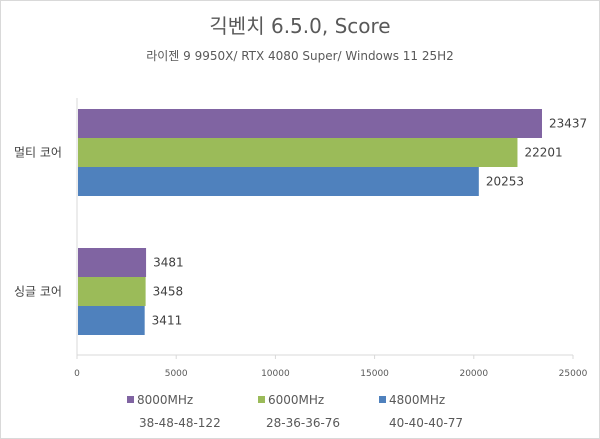 The image size is (600, 439). I want to click on data-label: 3458, so click(168, 292).